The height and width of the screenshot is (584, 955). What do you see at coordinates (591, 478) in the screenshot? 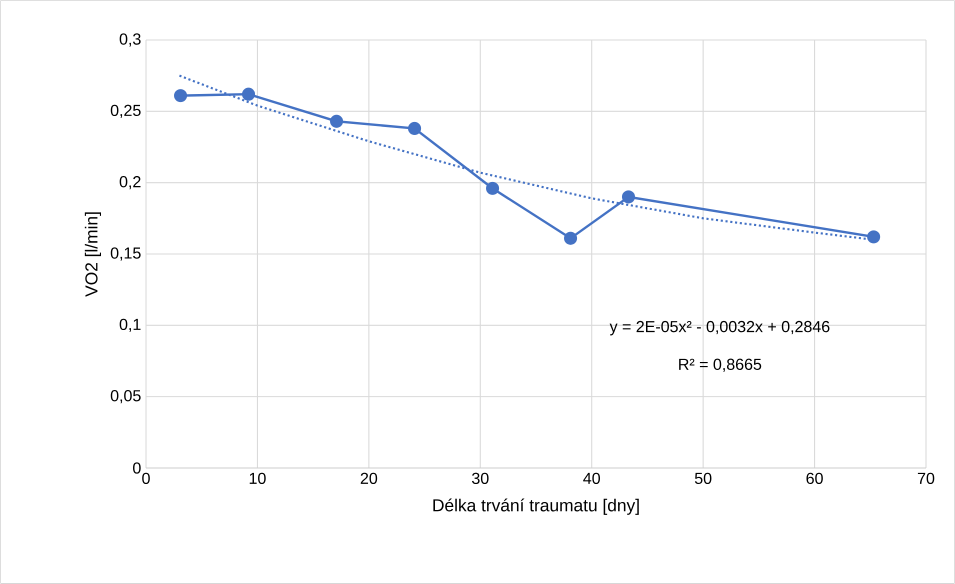
I see `x-tick-label: 40` at bounding box center [591, 478].